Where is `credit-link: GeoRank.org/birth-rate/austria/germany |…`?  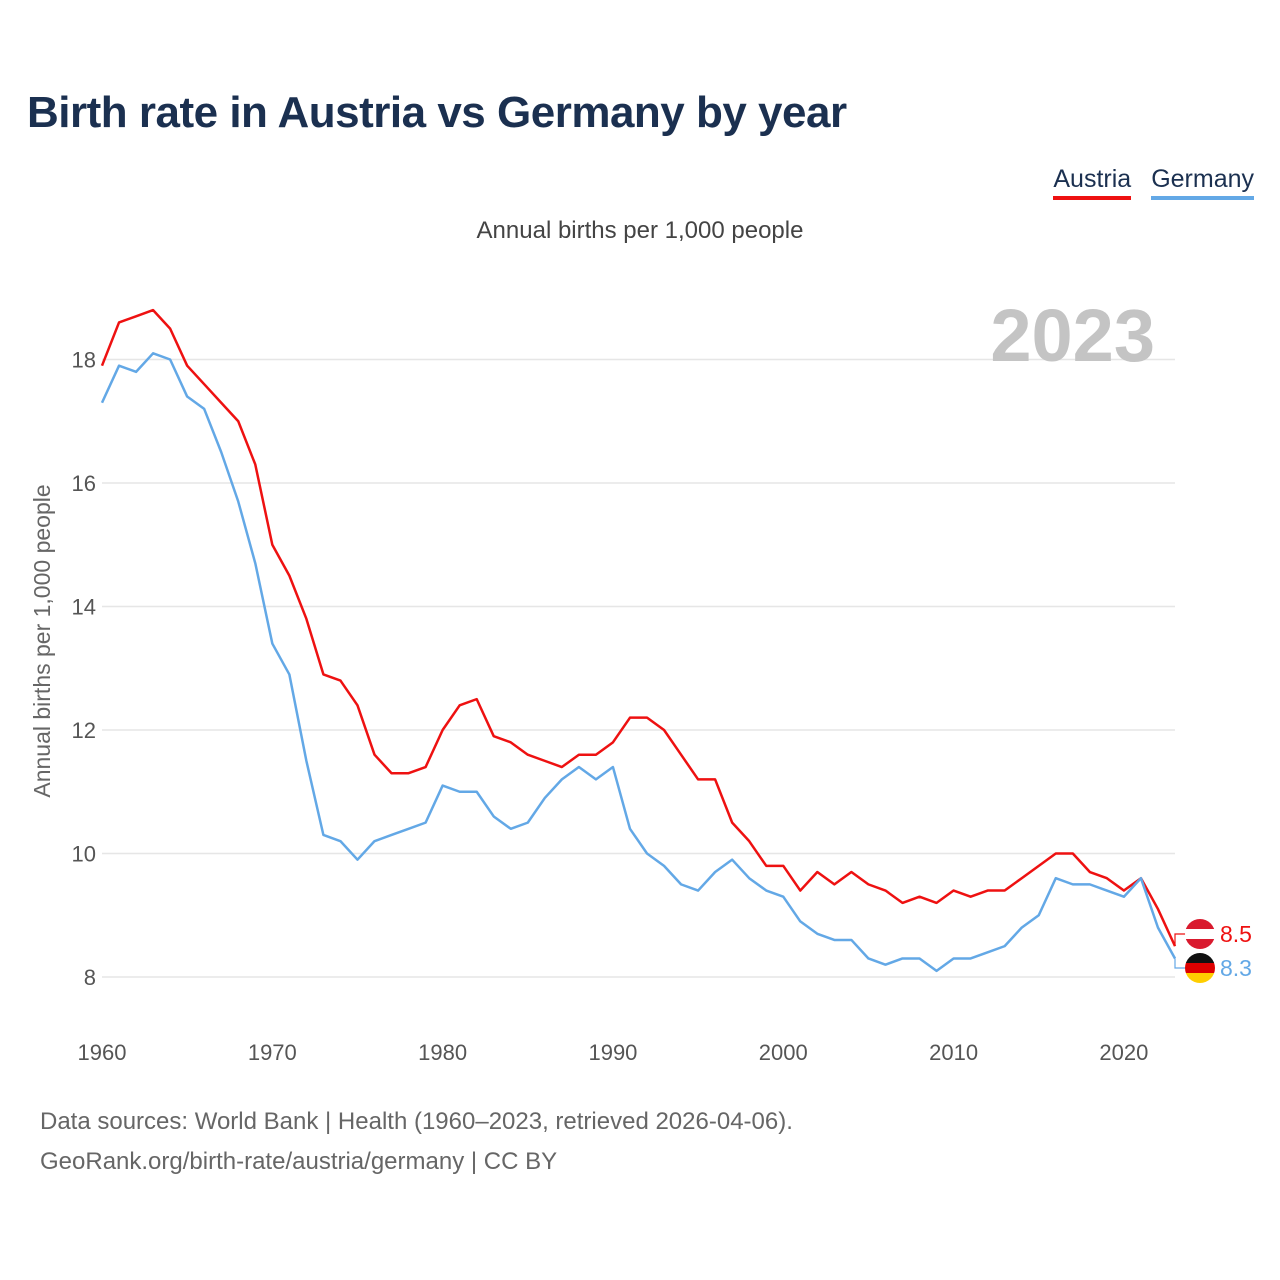
credit-link: GeoRank.org/birth-rate/austria/germany |… is located at coordinates (299, 1161).